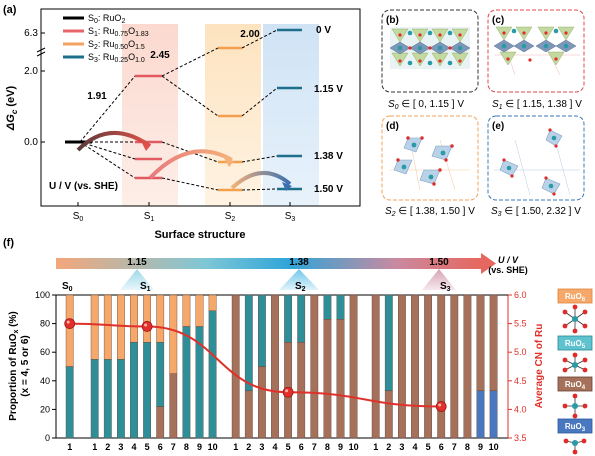 The height and width of the screenshot is (456, 595). What do you see at coordinates (184, 204) in the screenshot?
I see `x-tick-marks` at bounding box center [184, 204].